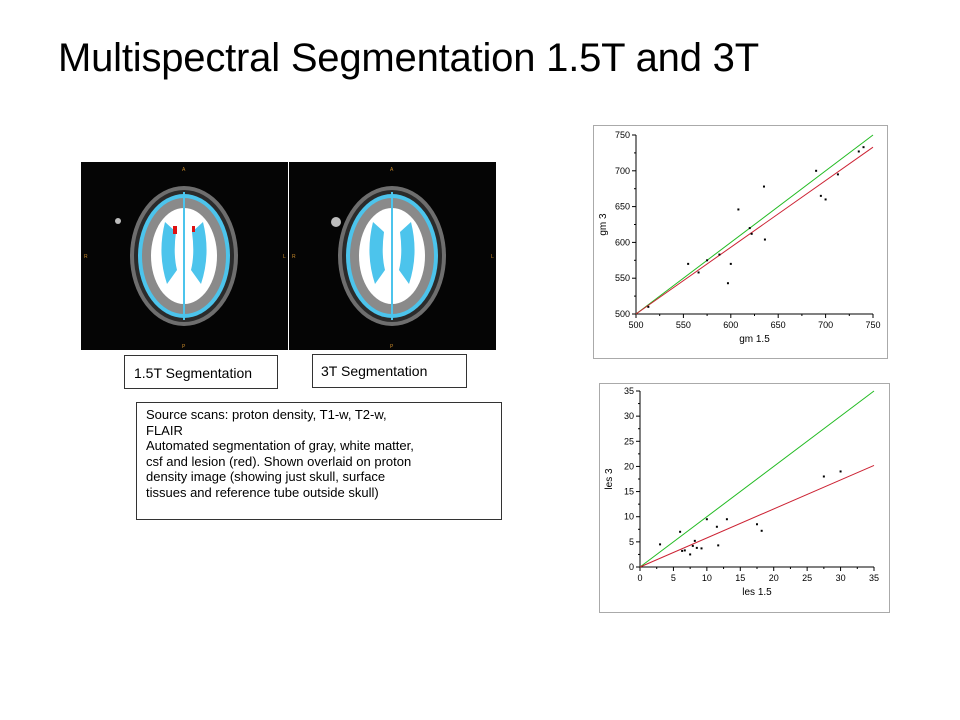 This screenshot has height=720, width=960. I want to click on x-axis-label: gm 1.5, so click(754, 339).